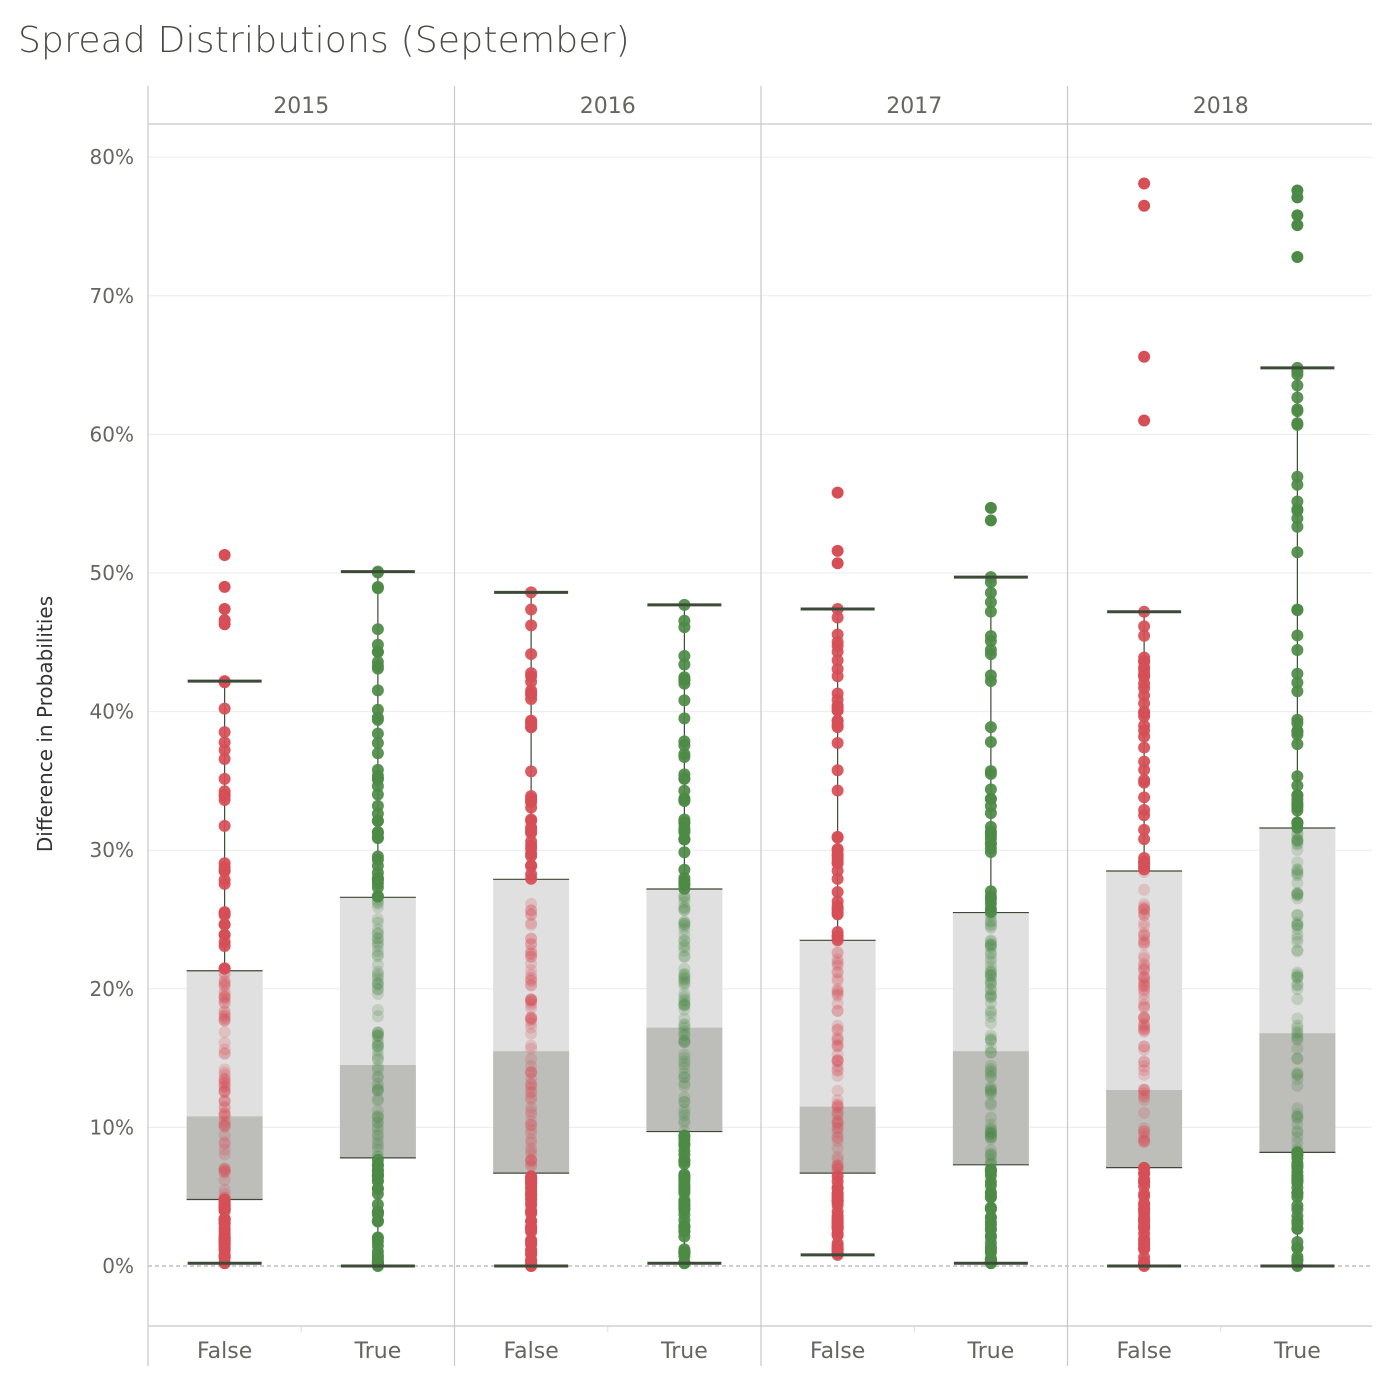  I want to click on box-group-2015-false, so click(224, 909).